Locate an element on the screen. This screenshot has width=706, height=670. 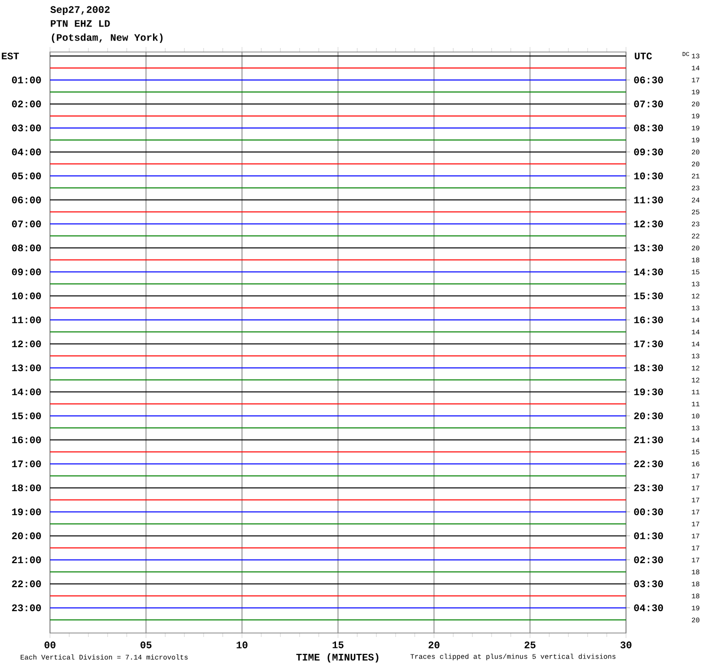
y-tick-label: 21:00 is located at coordinates (26, 560).